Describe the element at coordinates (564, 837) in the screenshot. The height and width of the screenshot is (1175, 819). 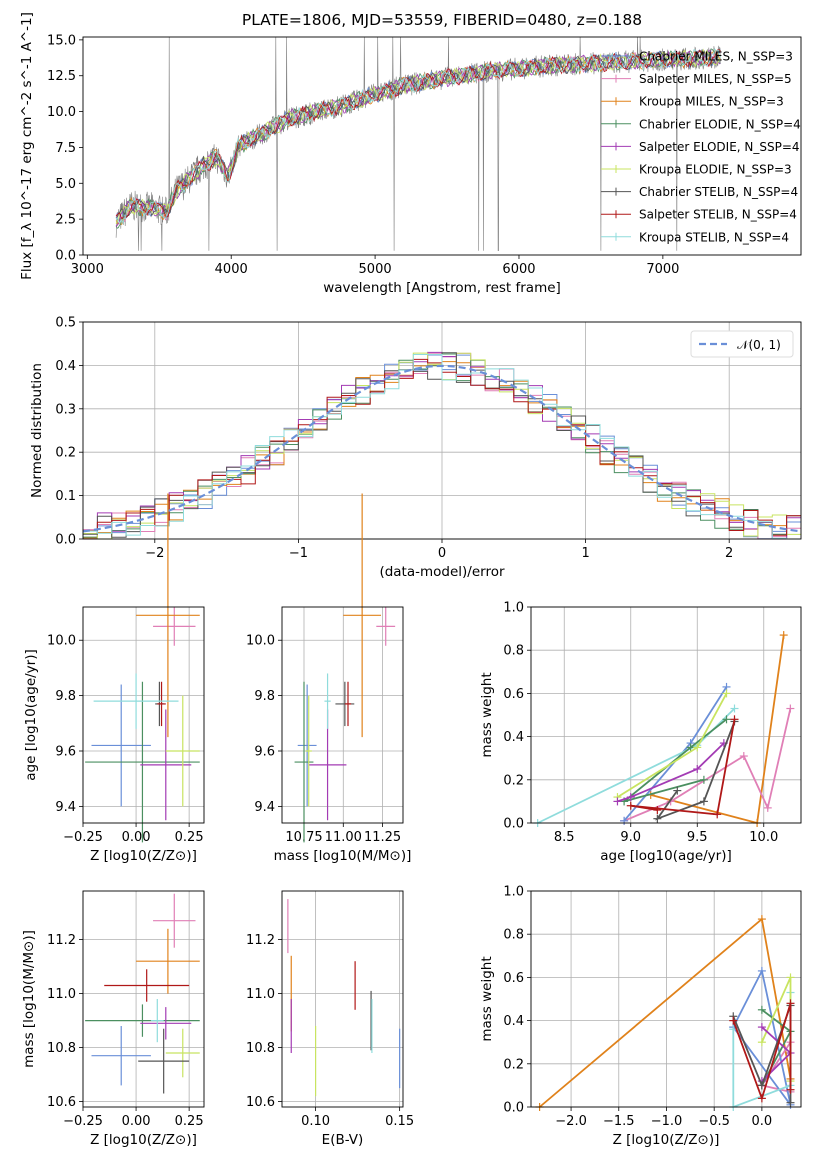
I see `x-tick-label: 8.5` at that location.